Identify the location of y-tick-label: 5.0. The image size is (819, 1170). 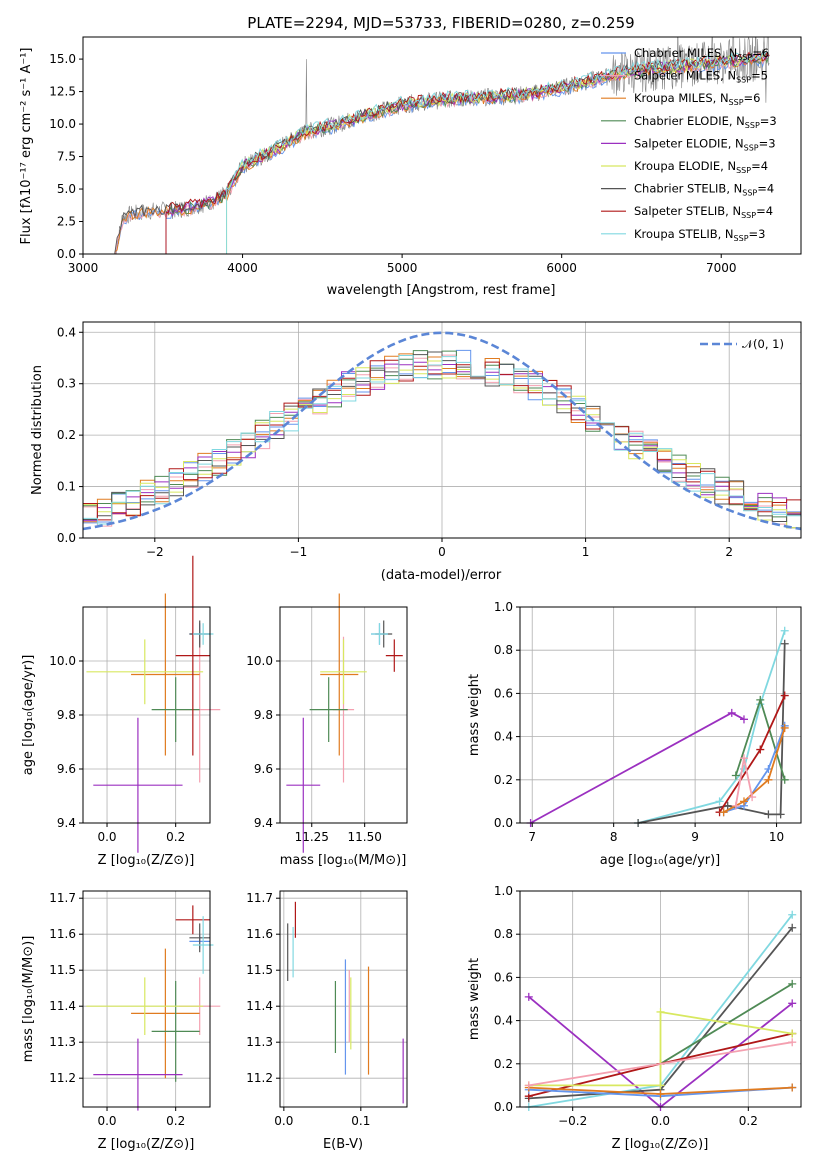
(66, 189).